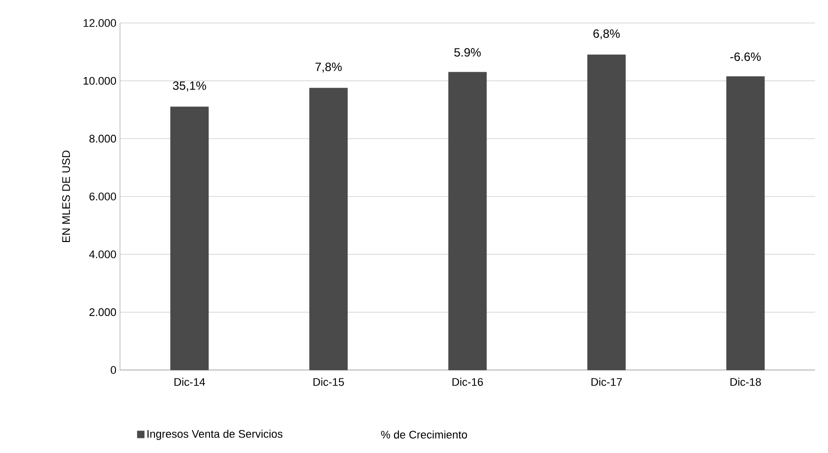 The width and height of the screenshot is (828, 453). Describe the element at coordinates (102, 254) in the screenshot. I see `y-tick-label: 4.000` at that location.